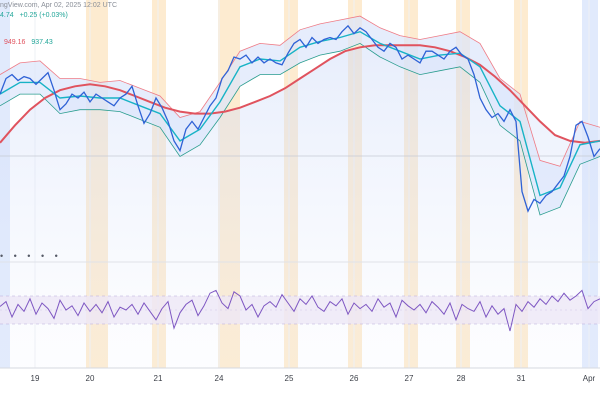  What do you see at coordinates (158, 378) in the screenshot?
I see `x-tick-label-2: 21` at bounding box center [158, 378].